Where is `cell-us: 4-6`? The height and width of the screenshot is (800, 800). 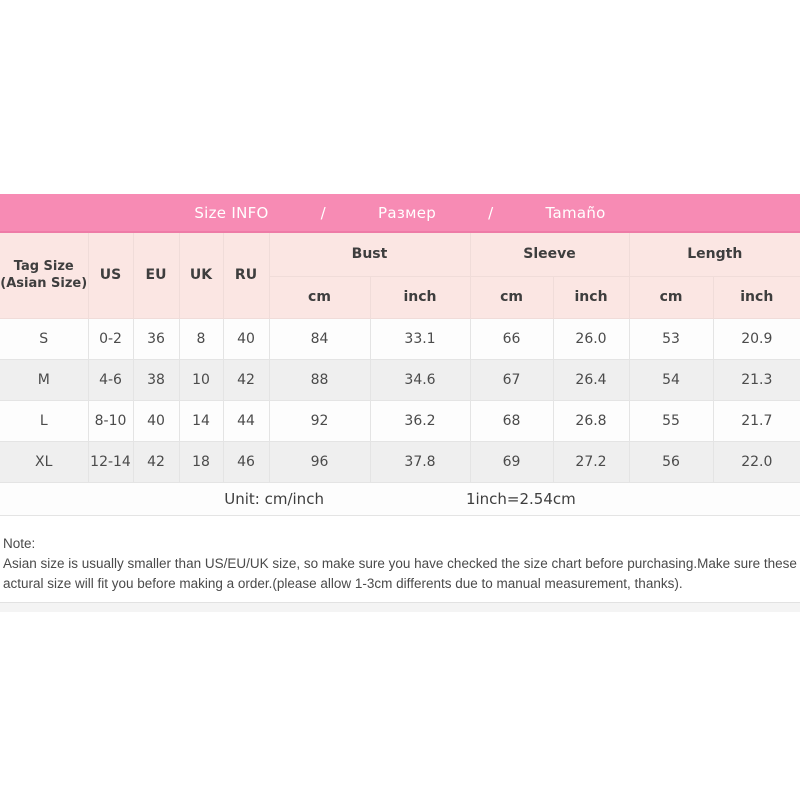 cell-us: 4-6 is located at coordinates (110, 379).